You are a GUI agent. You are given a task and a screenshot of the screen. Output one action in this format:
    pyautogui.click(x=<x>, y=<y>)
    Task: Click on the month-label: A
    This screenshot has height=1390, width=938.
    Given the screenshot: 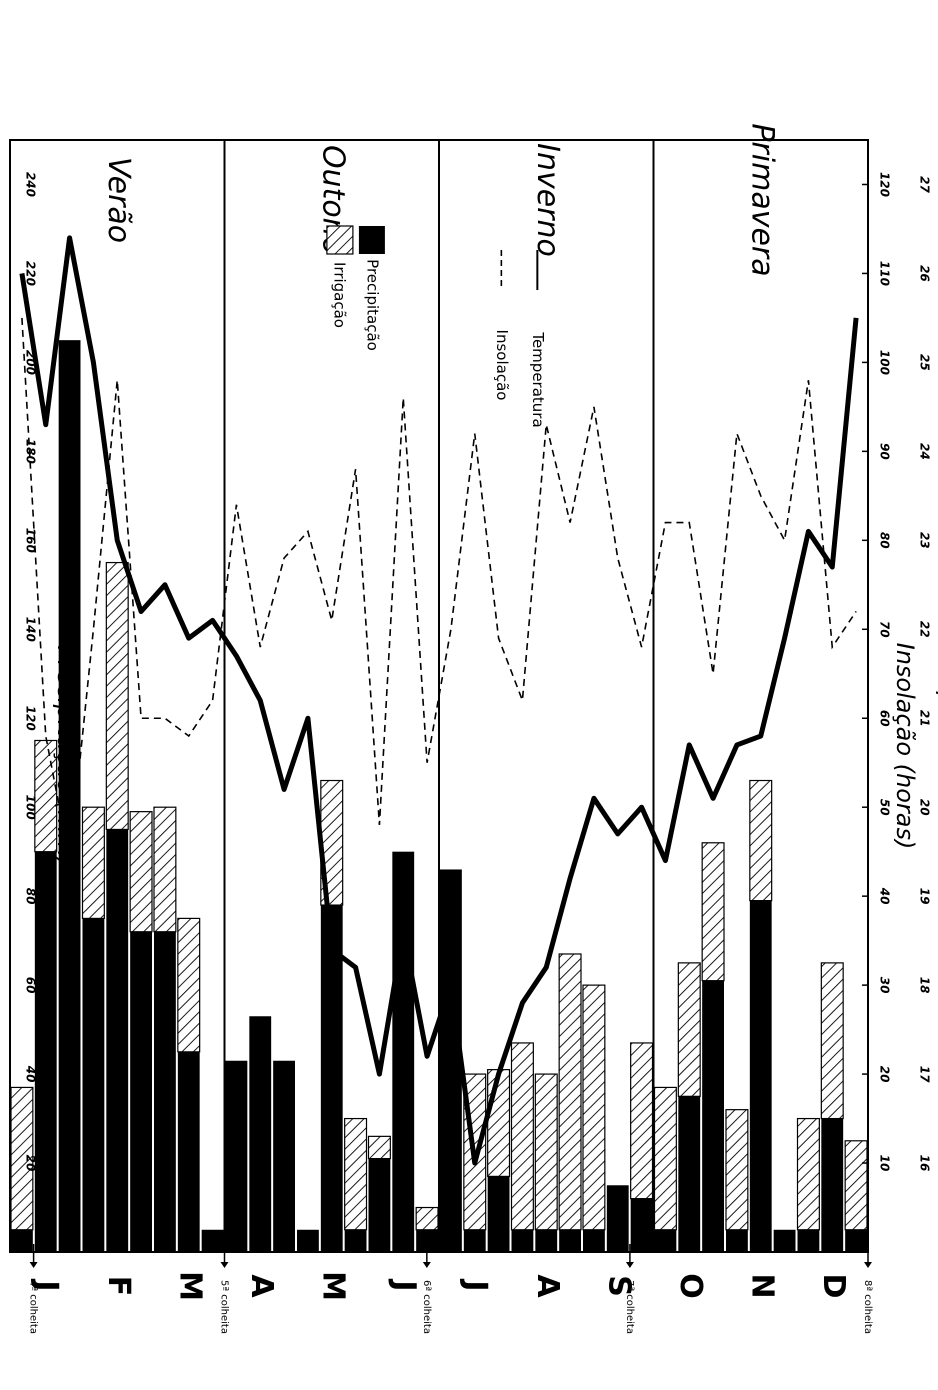 What is the action you would take?
    pyautogui.click(x=261, y=1286)
    